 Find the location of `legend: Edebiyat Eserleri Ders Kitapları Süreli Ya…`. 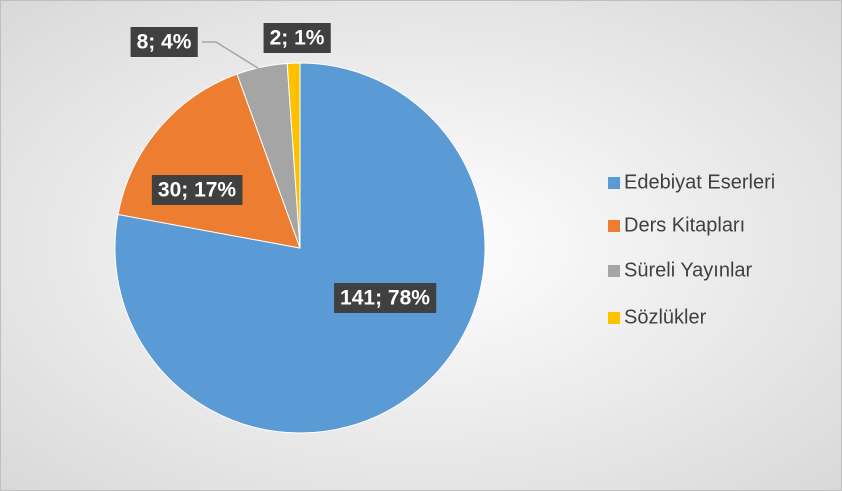

legend: Edebiyat Eserleri Ders Kitapları Süreli Ya… is located at coordinates (691, 249).